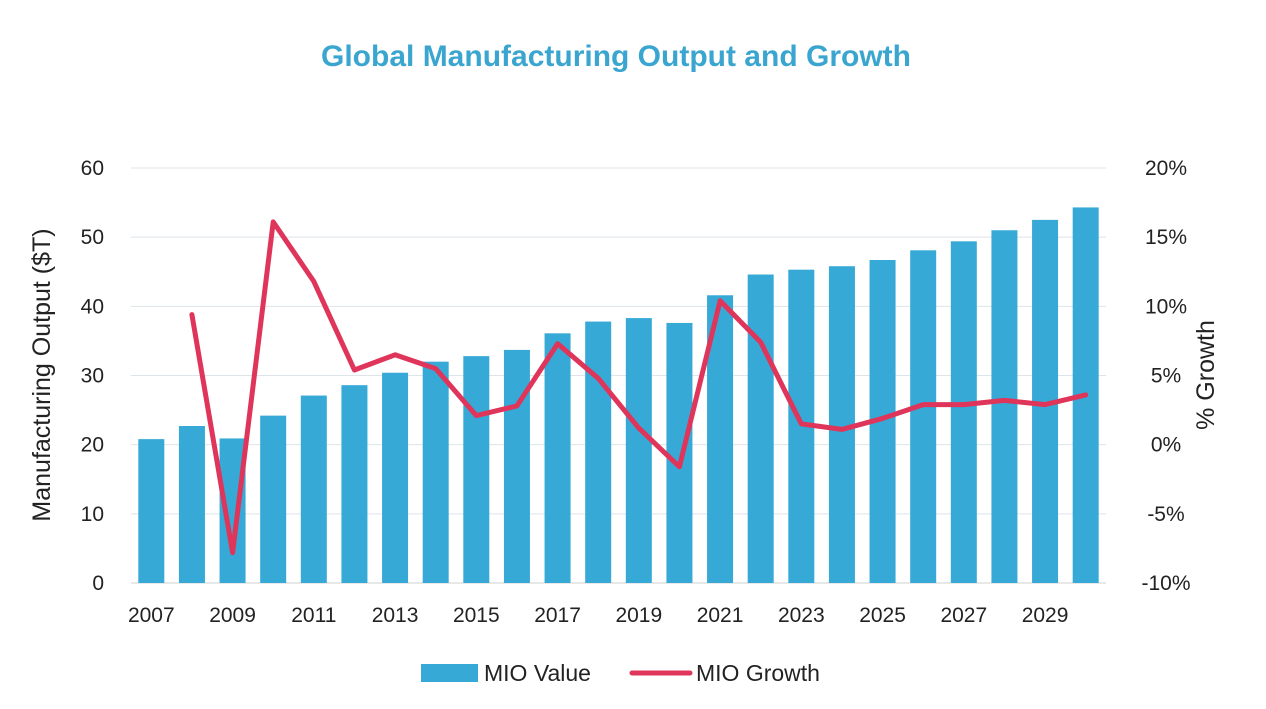 This screenshot has height=709, width=1266. What do you see at coordinates (92, 514) in the screenshot?
I see `y-tick-label: 10` at bounding box center [92, 514].